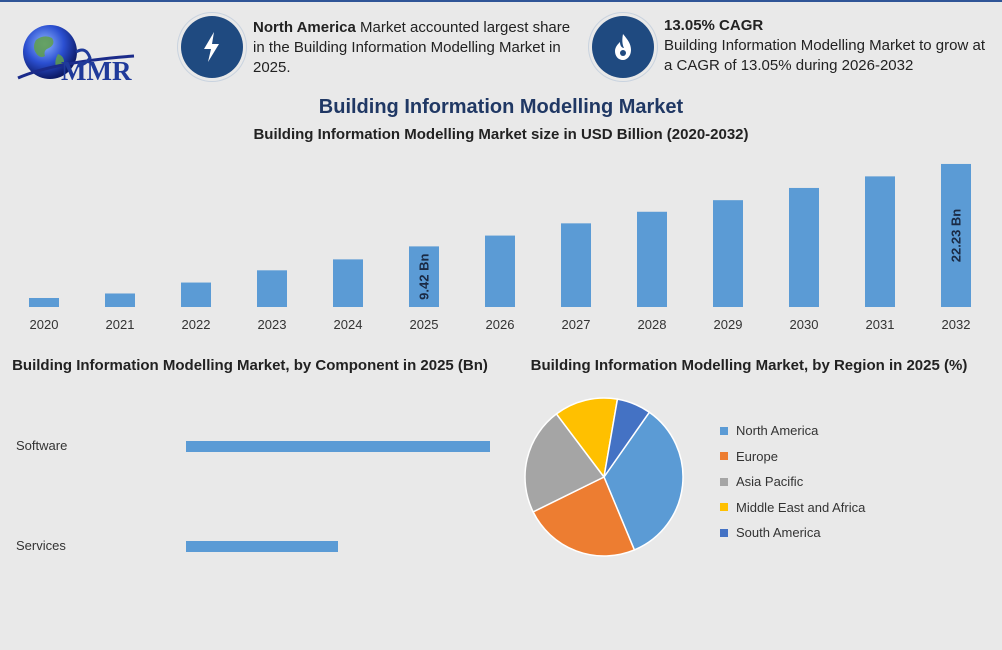 The image size is (1002, 650). What do you see at coordinates (652, 324) in the screenshot?
I see `x-tick-label: 2028` at bounding box center [652, 324].